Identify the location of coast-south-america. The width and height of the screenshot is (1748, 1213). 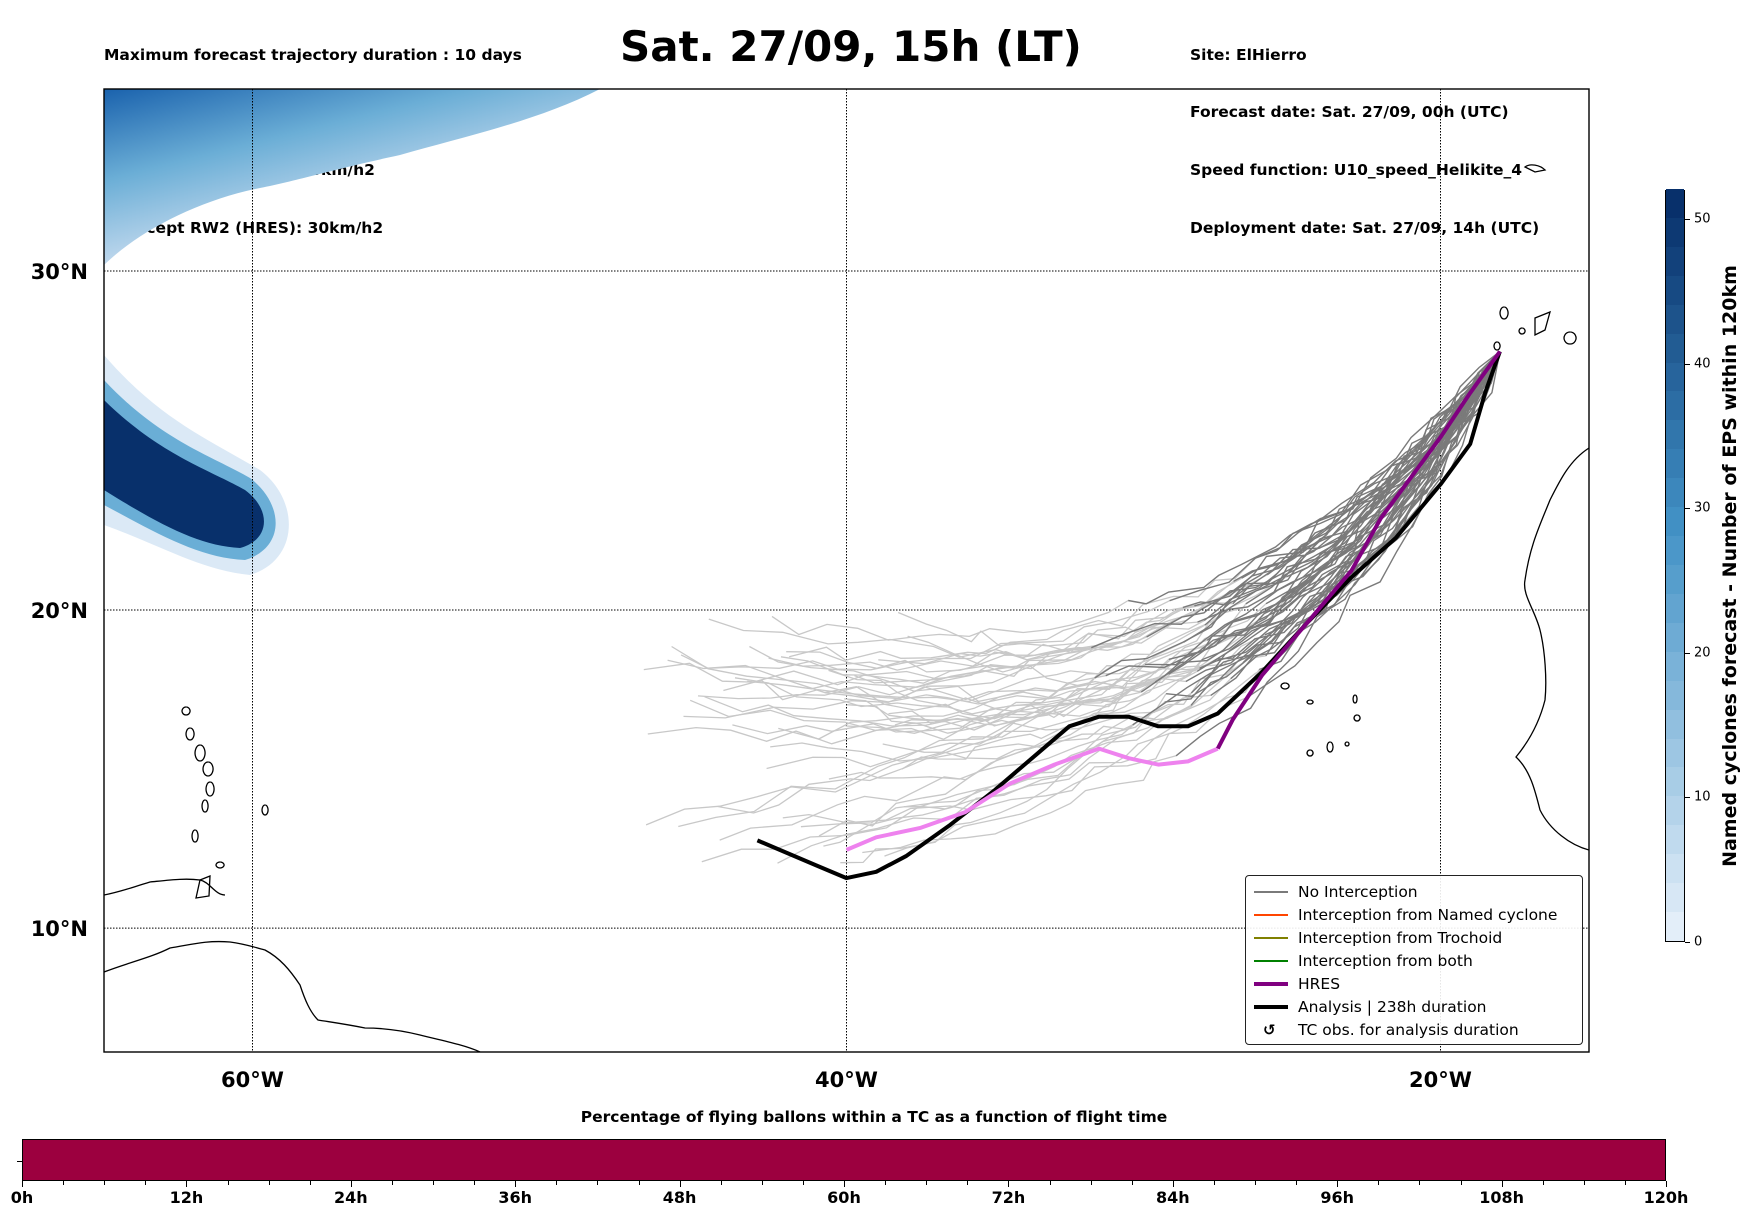
(292, 996).